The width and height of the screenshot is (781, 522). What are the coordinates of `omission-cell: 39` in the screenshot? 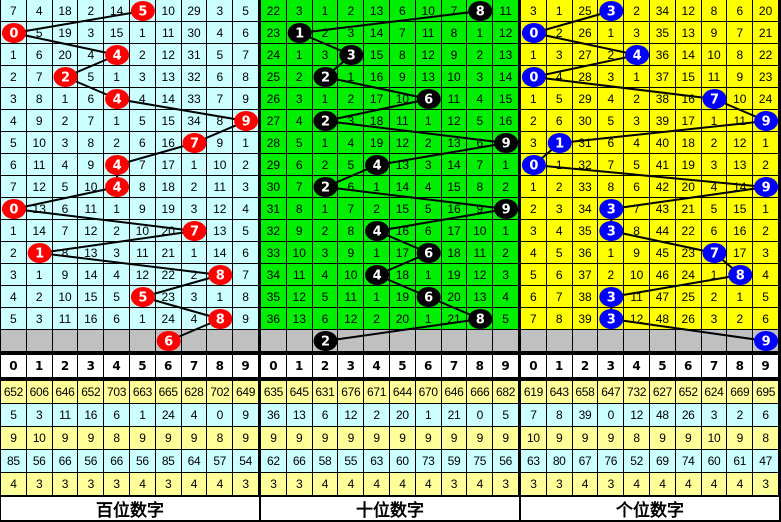 It's located at (585, 319).